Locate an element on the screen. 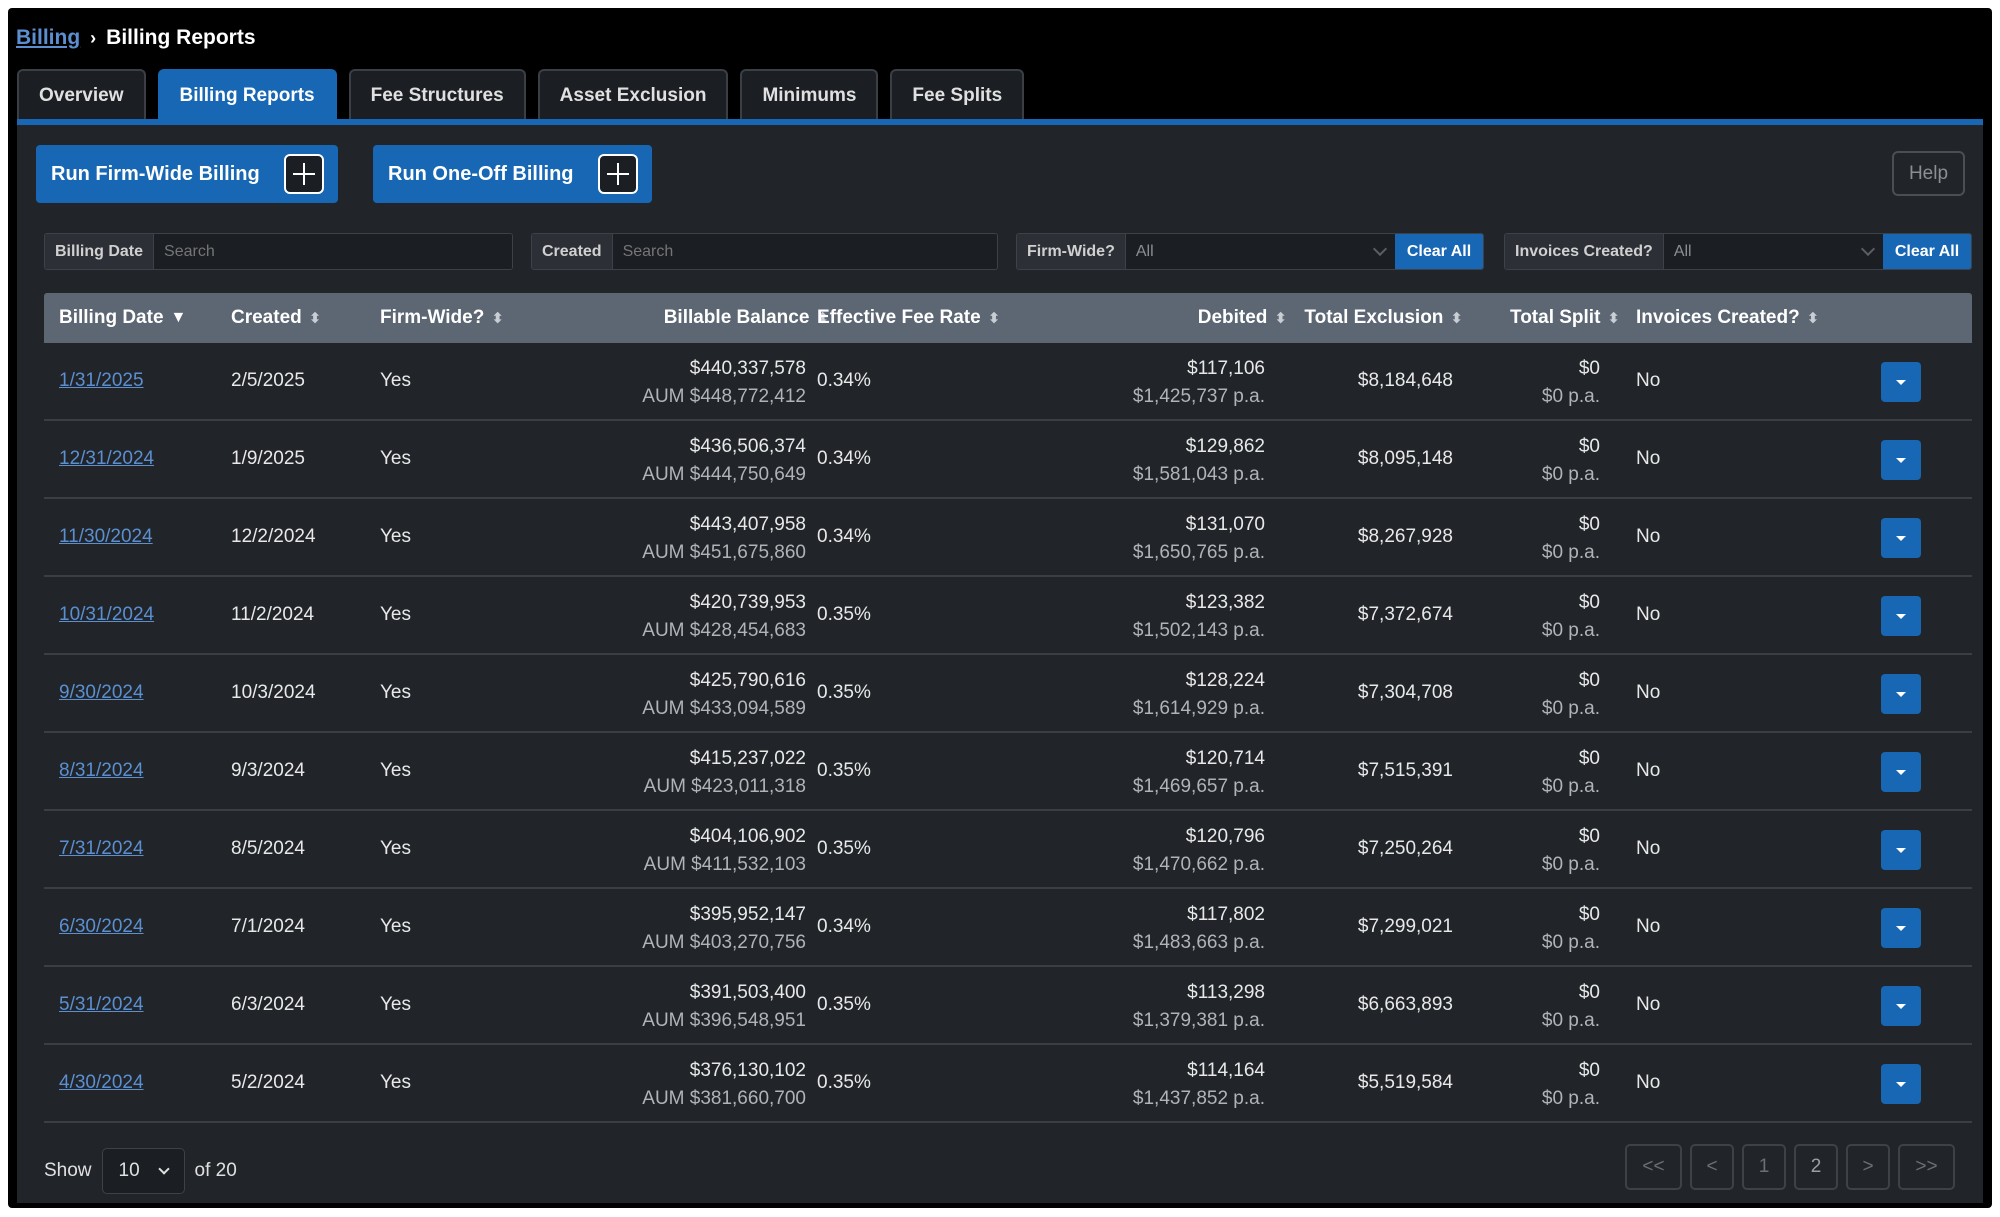  debited-value: $129,862 is located at coordinates (1225, 446).